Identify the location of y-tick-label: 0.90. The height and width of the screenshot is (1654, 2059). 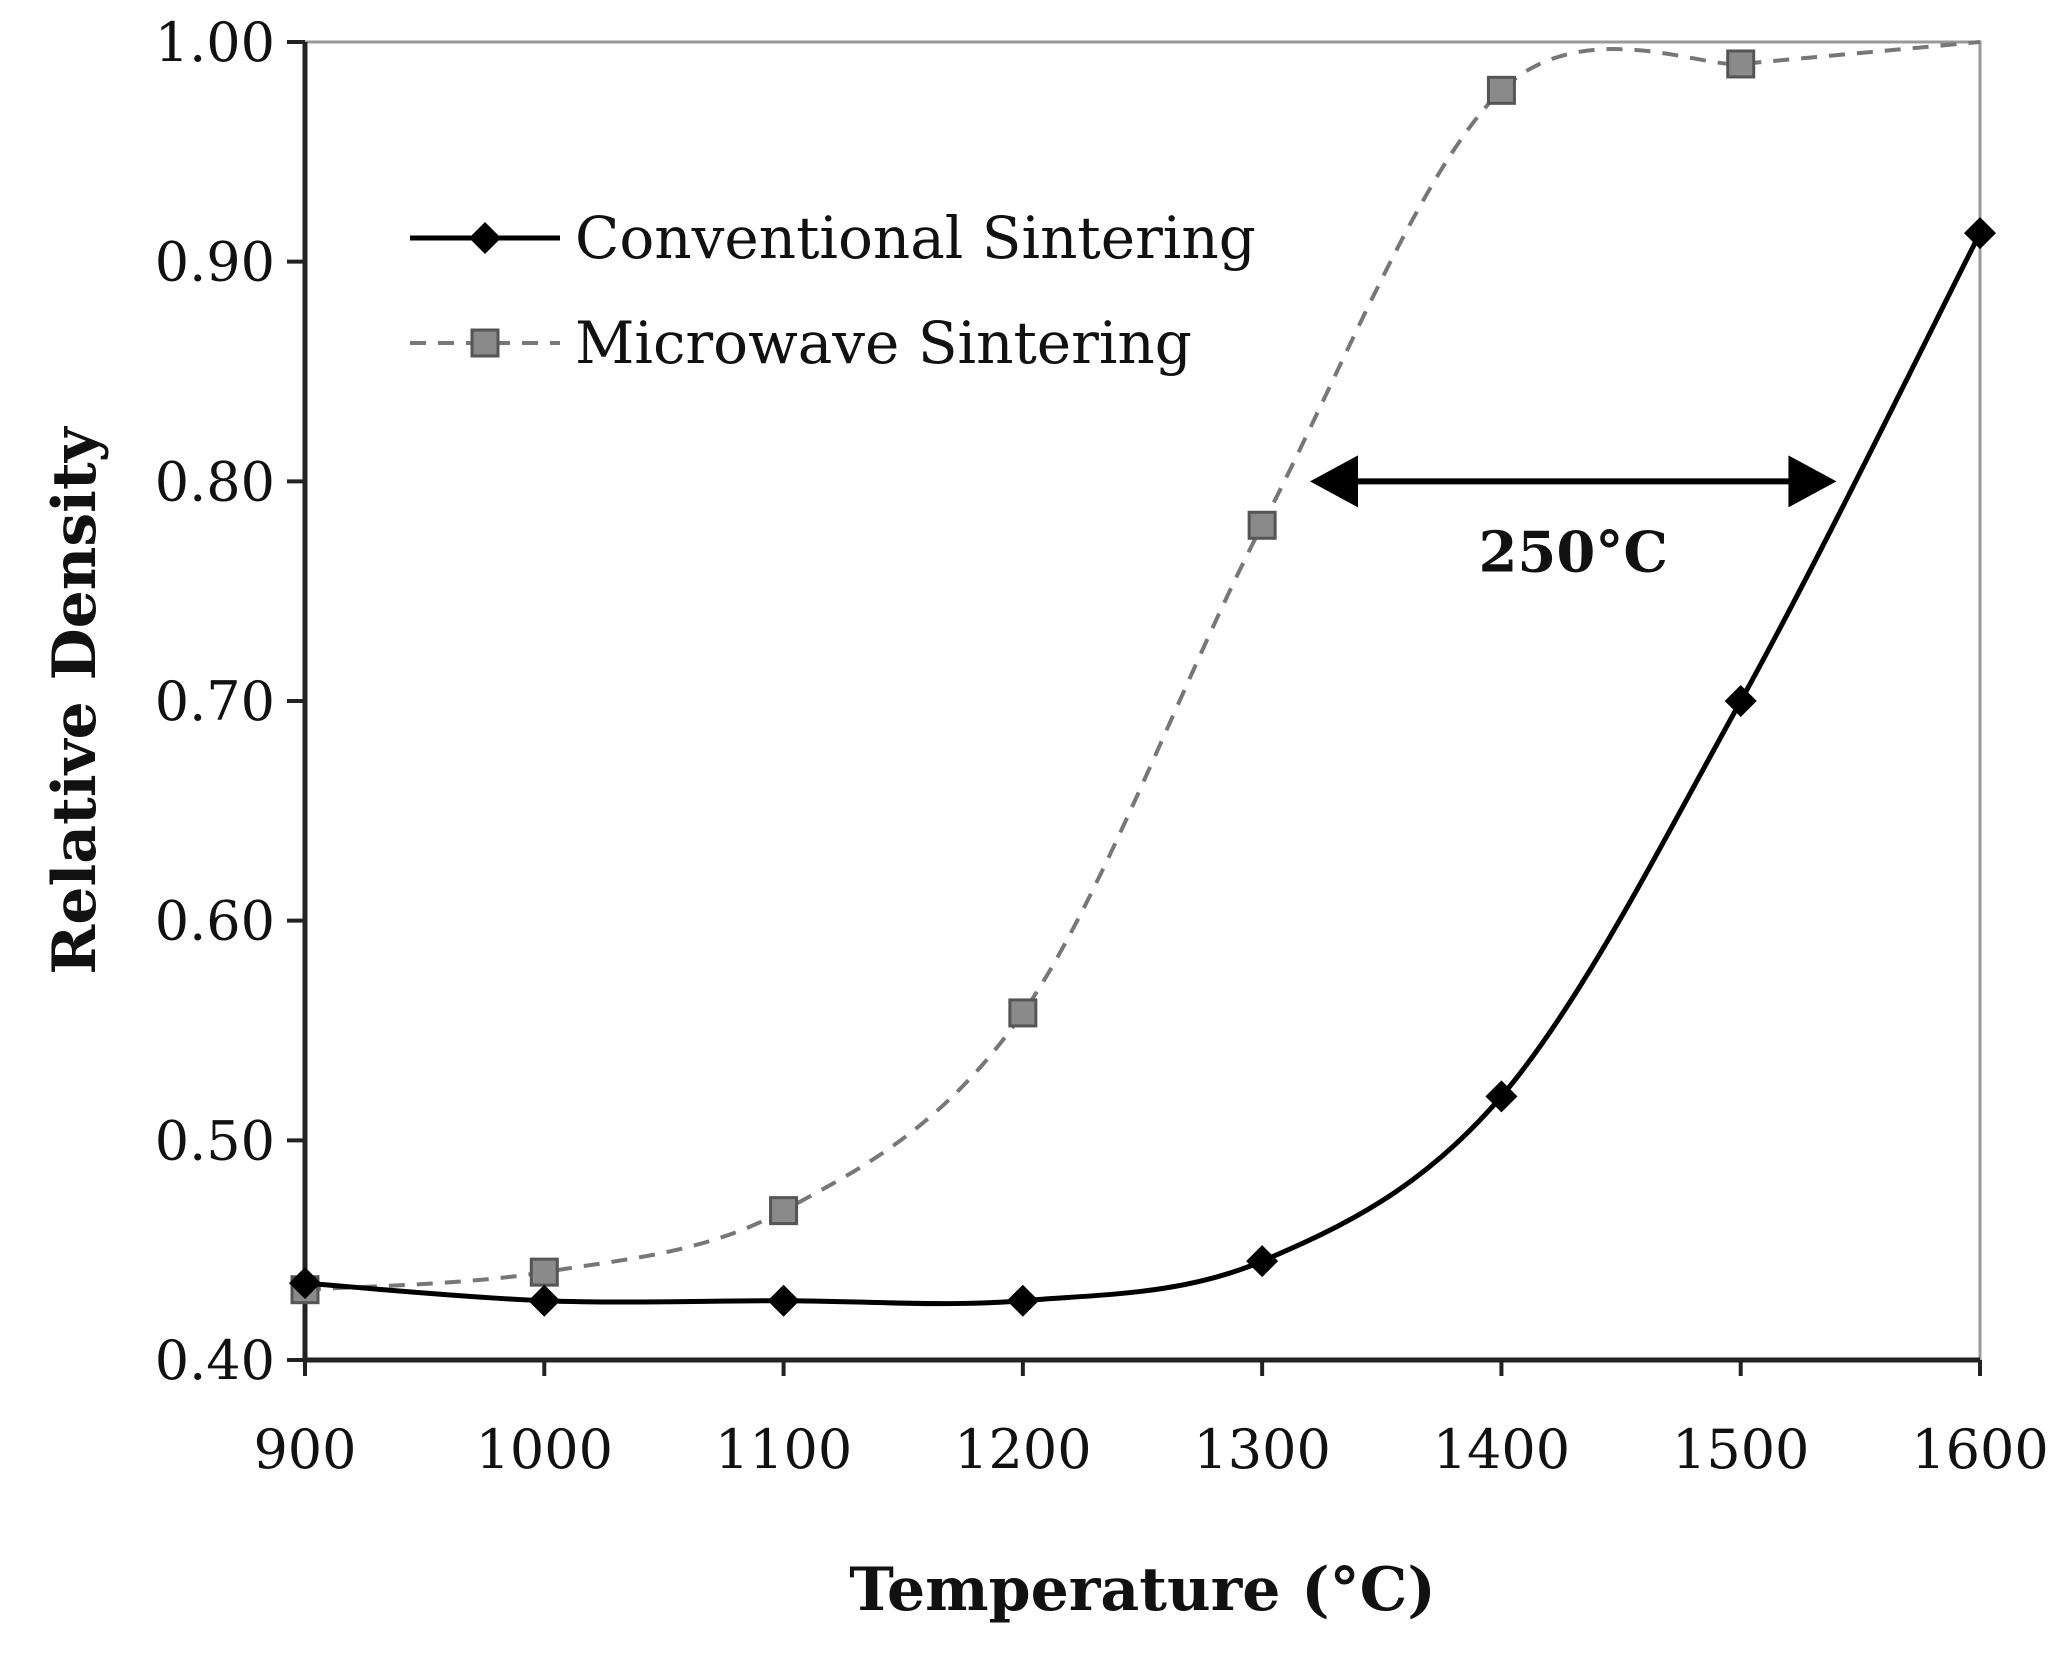
(215, 262).